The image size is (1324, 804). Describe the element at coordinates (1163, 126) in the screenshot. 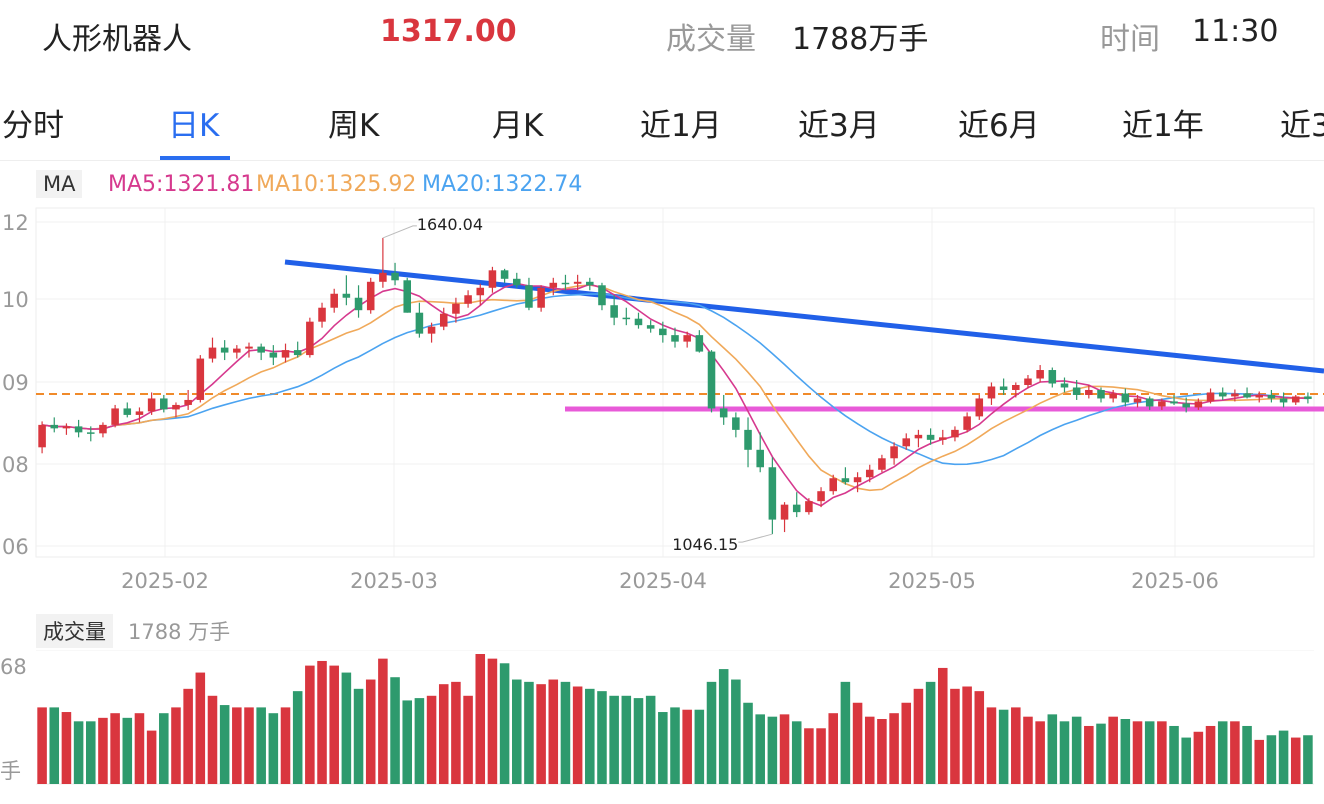

I see `tab-1-year: 近1年` at that location.